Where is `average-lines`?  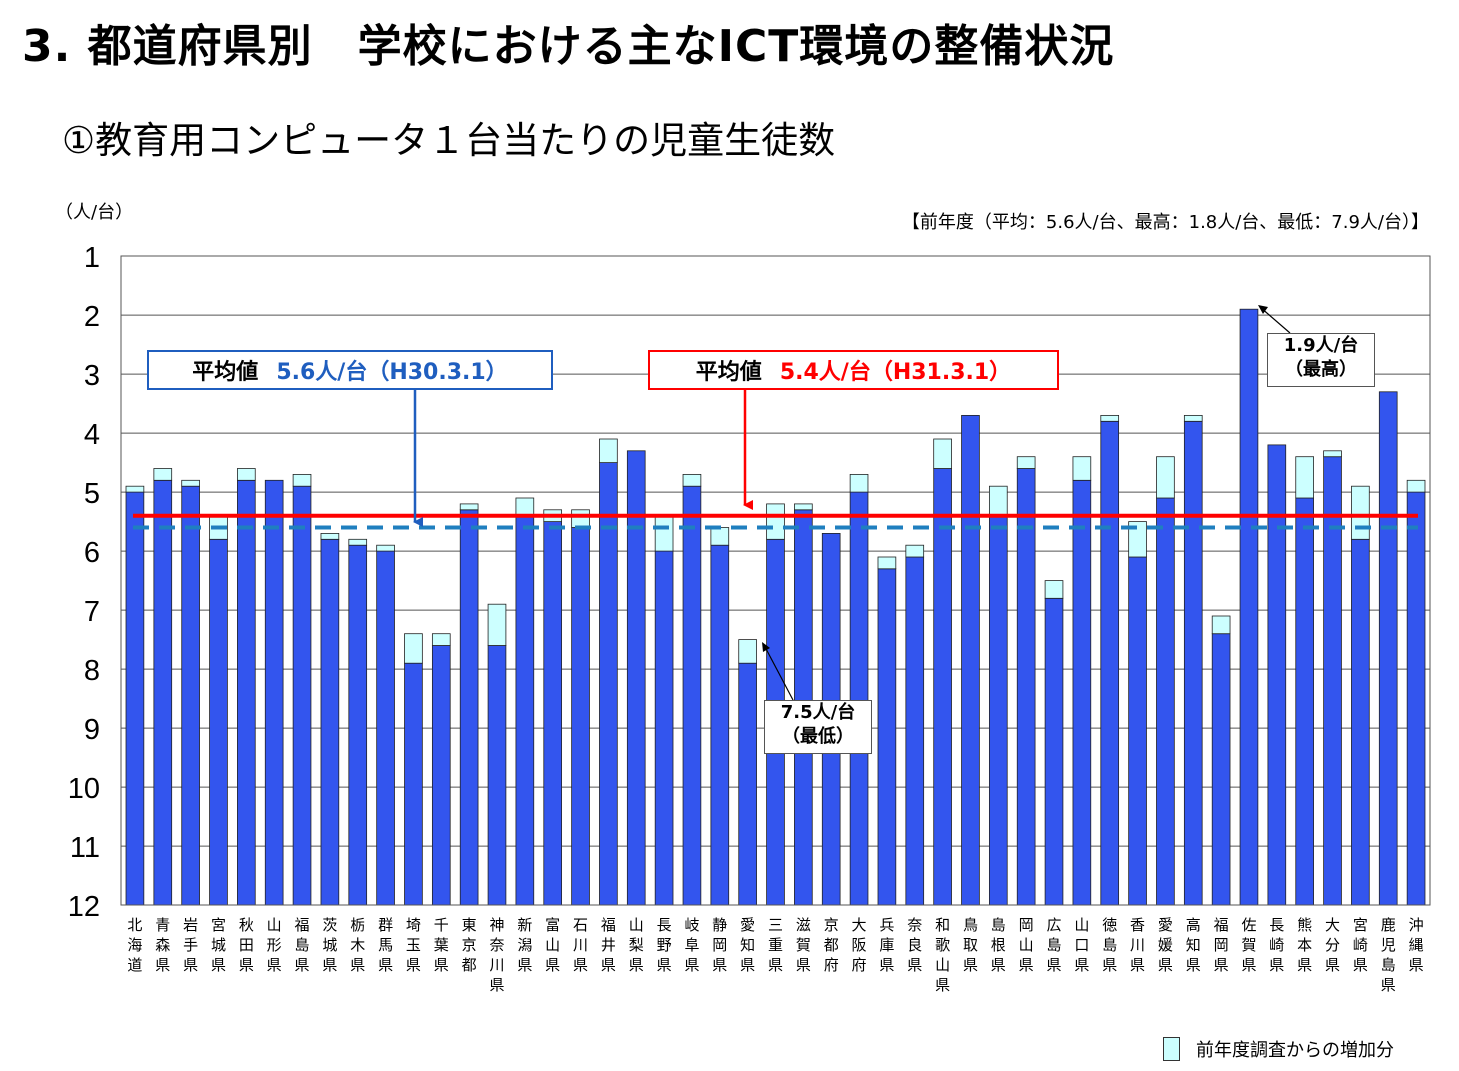 average-lines is located at coordinates (775, 521).